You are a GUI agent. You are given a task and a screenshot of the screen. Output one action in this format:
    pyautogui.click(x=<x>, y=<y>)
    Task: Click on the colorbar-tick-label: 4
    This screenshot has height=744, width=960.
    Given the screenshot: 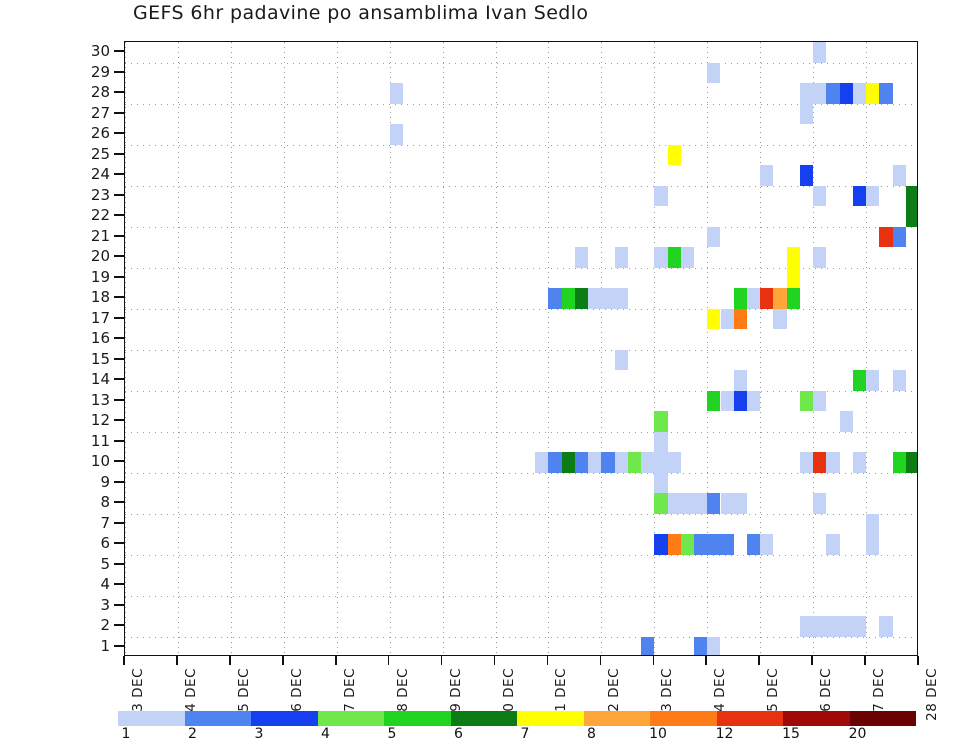 What is the action you would take?
    pyautogui.click(x=325, y=734)
    